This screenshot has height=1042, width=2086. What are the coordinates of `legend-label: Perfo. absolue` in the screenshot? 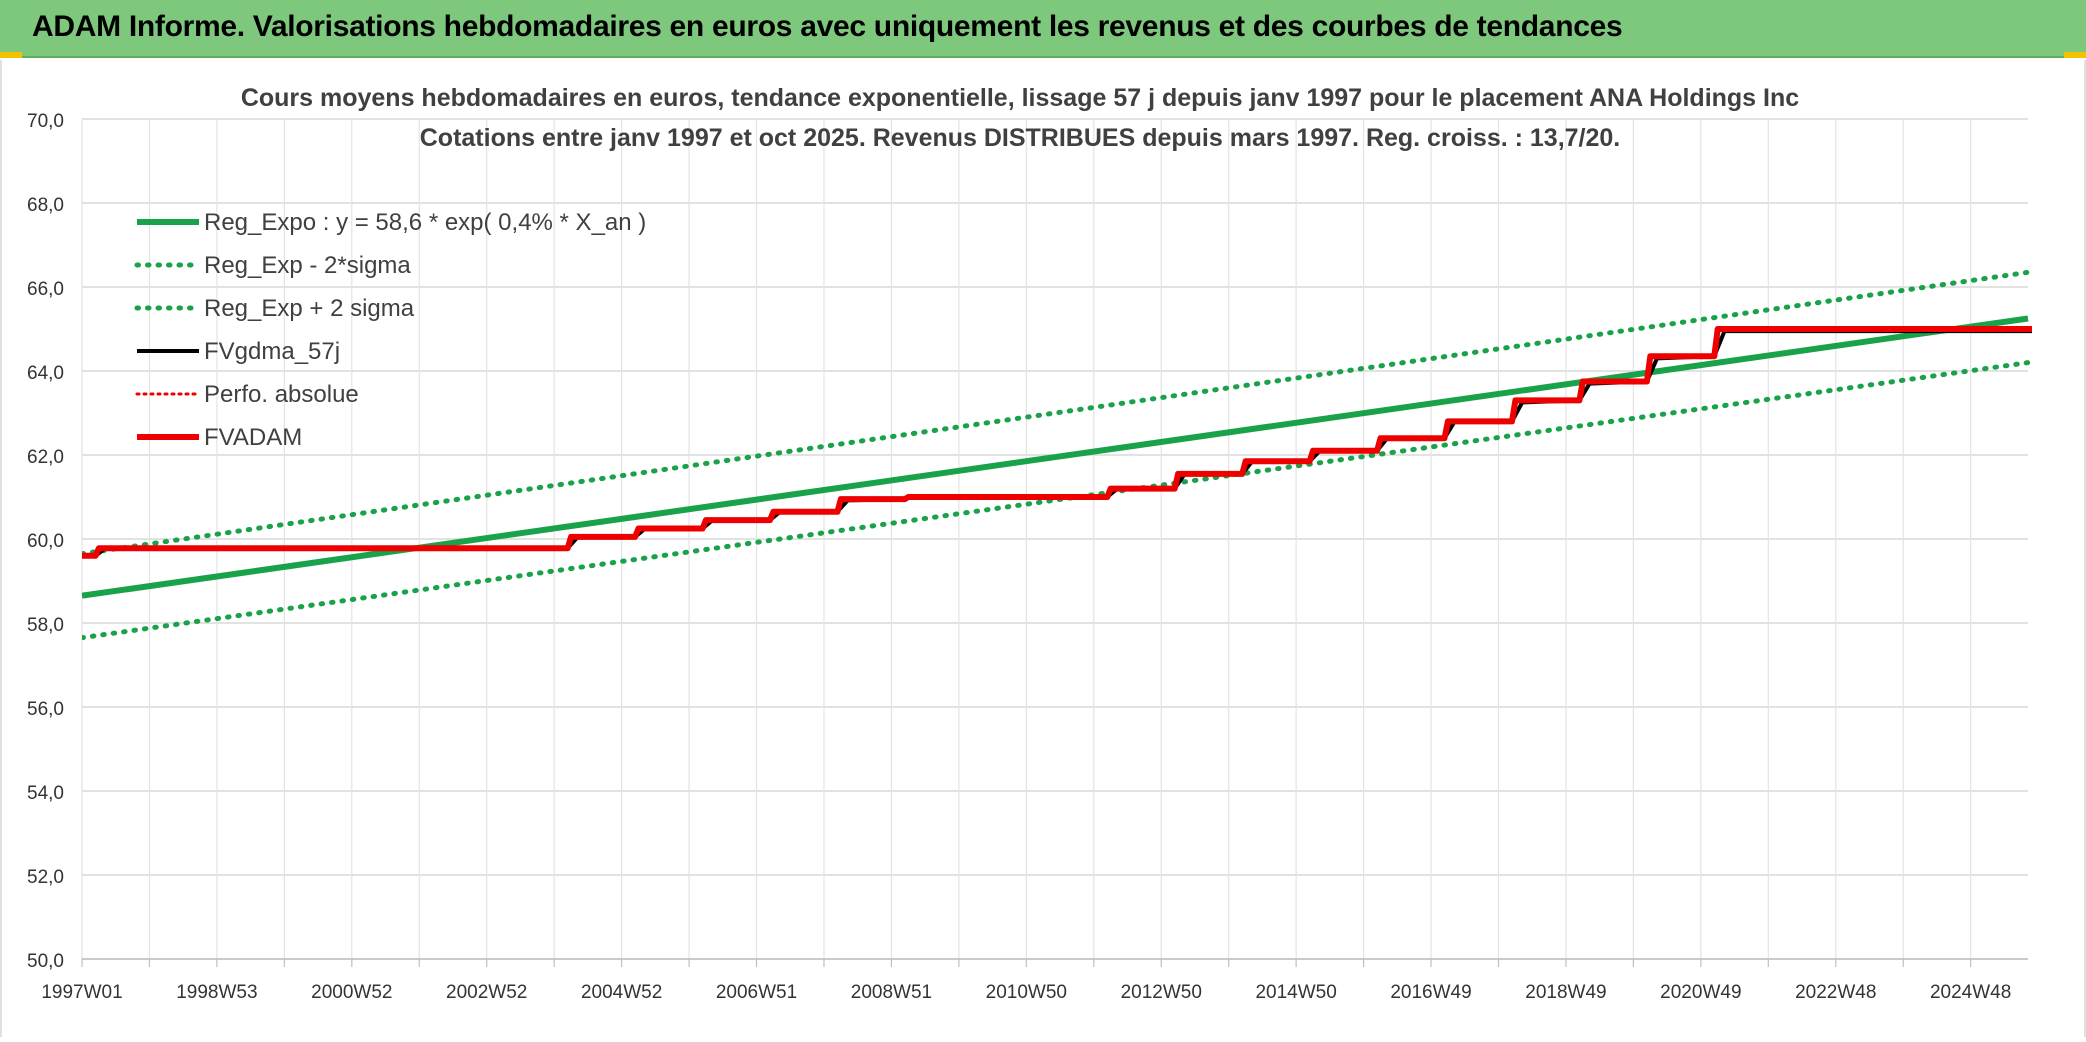 It's located at (281, 394).